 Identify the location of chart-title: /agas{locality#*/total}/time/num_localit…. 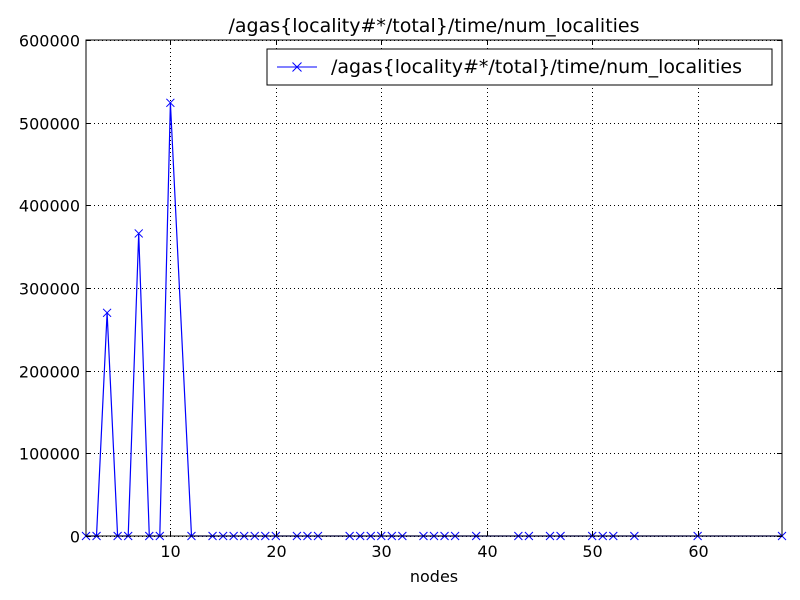
(433, 26).